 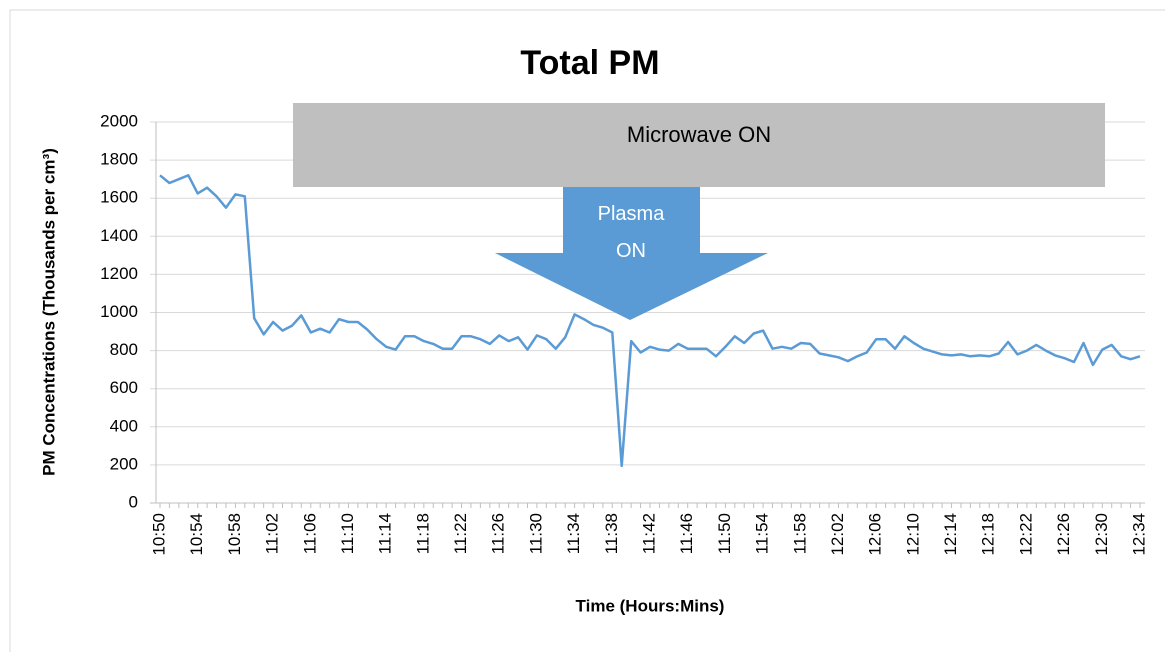 What do you see at coordinates (196, 534) in the screenshot?
I see `x-tick-label: 10:54` at bounding box center [196, 534].